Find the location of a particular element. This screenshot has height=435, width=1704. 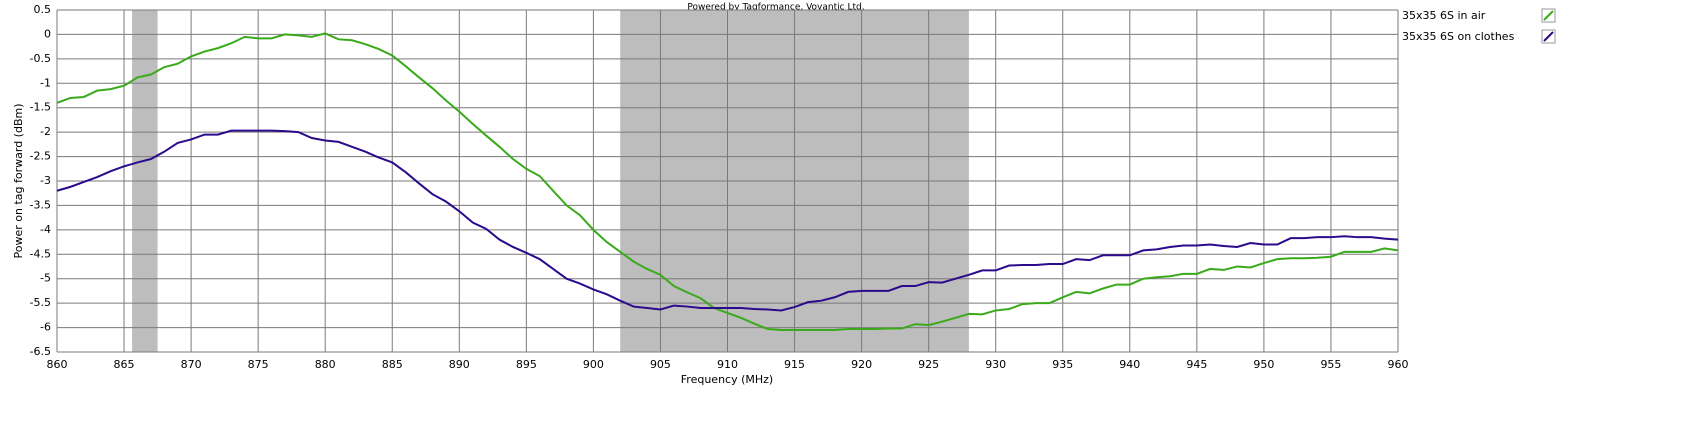

y-tick-label: -5.5 is located at coordinates (40, 302).